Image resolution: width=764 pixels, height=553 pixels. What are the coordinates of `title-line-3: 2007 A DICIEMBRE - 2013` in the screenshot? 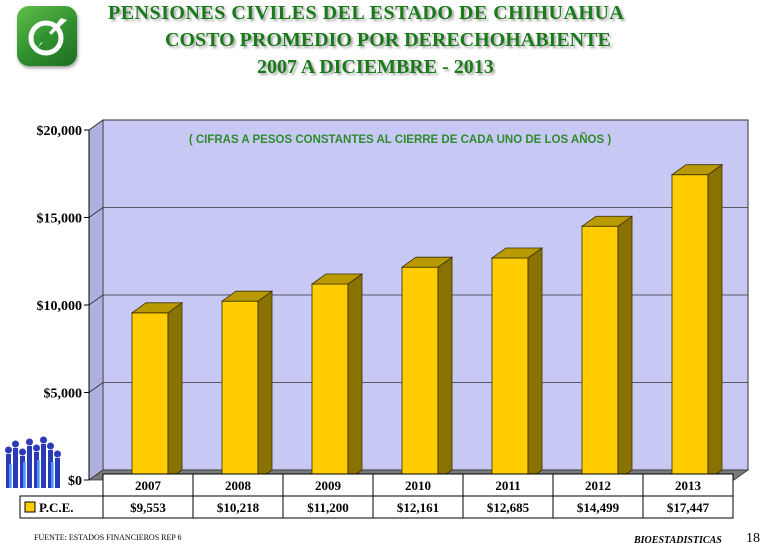 It's located at (375, 67).